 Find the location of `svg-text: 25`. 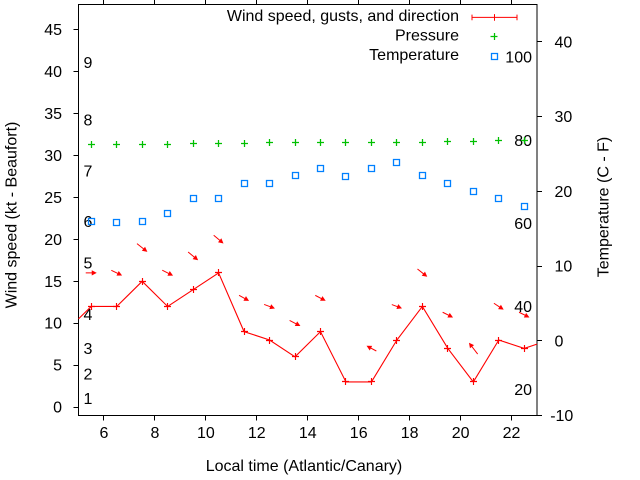

svg-text: 25 is located at coordinates (53, 198).